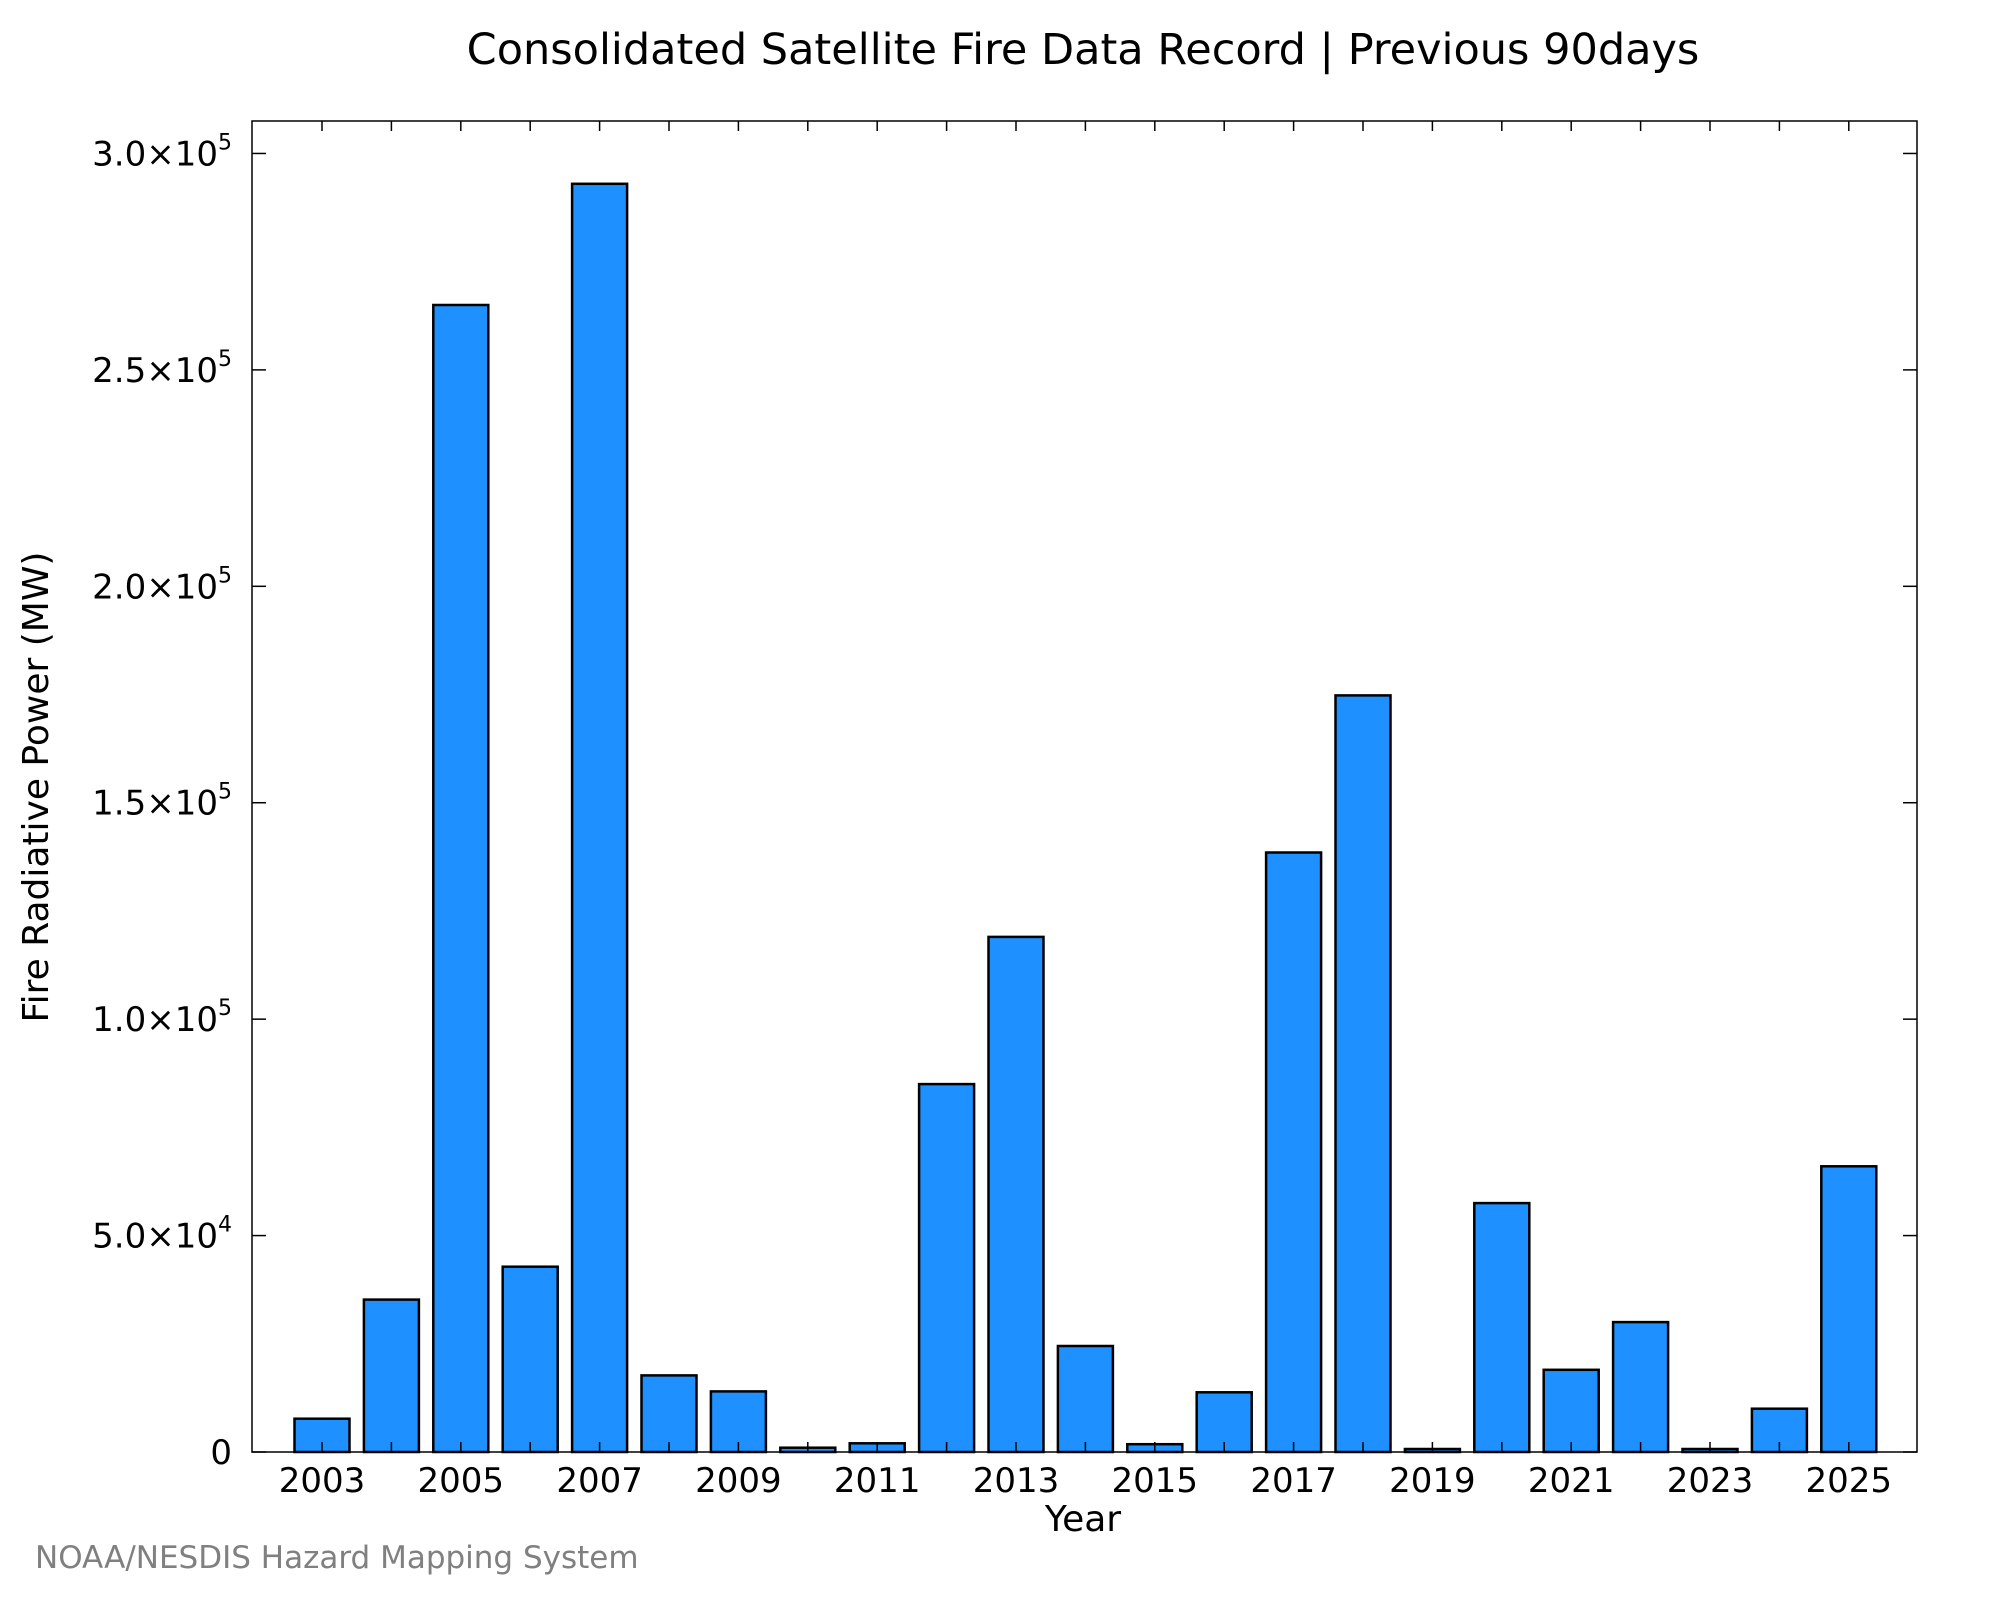  What do you see at coordinates (1849, 1309) in the screenshot?
I see `bar-2025` at bounding box center [1849, 1309].